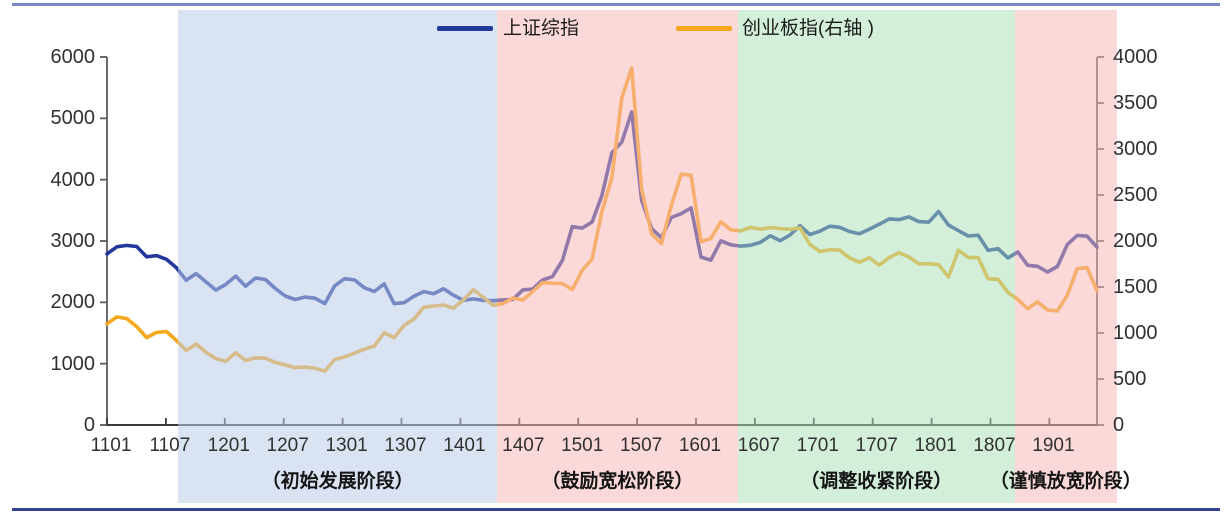 This screenshot has height=515, width=1232. Describe the element at coordinates (617, 481) in the screenshot. I see `phase-label-2: （鼓励宽松阶段）` at that location.